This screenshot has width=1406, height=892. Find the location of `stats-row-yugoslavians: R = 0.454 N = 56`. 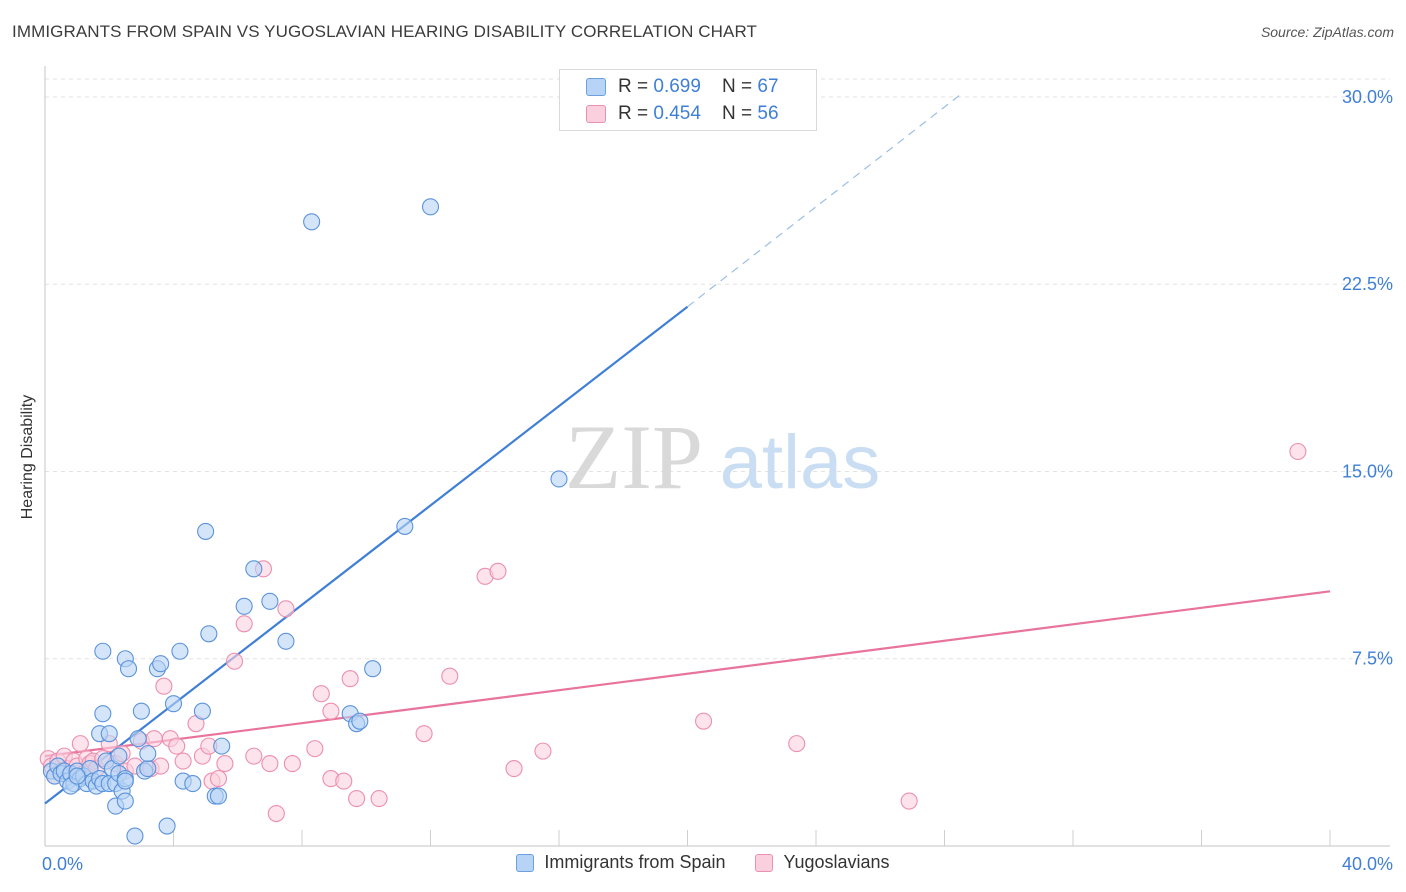

stats-row-yugoslavians: R = 0.454 N = 56 is located at coordinates (682, 114).